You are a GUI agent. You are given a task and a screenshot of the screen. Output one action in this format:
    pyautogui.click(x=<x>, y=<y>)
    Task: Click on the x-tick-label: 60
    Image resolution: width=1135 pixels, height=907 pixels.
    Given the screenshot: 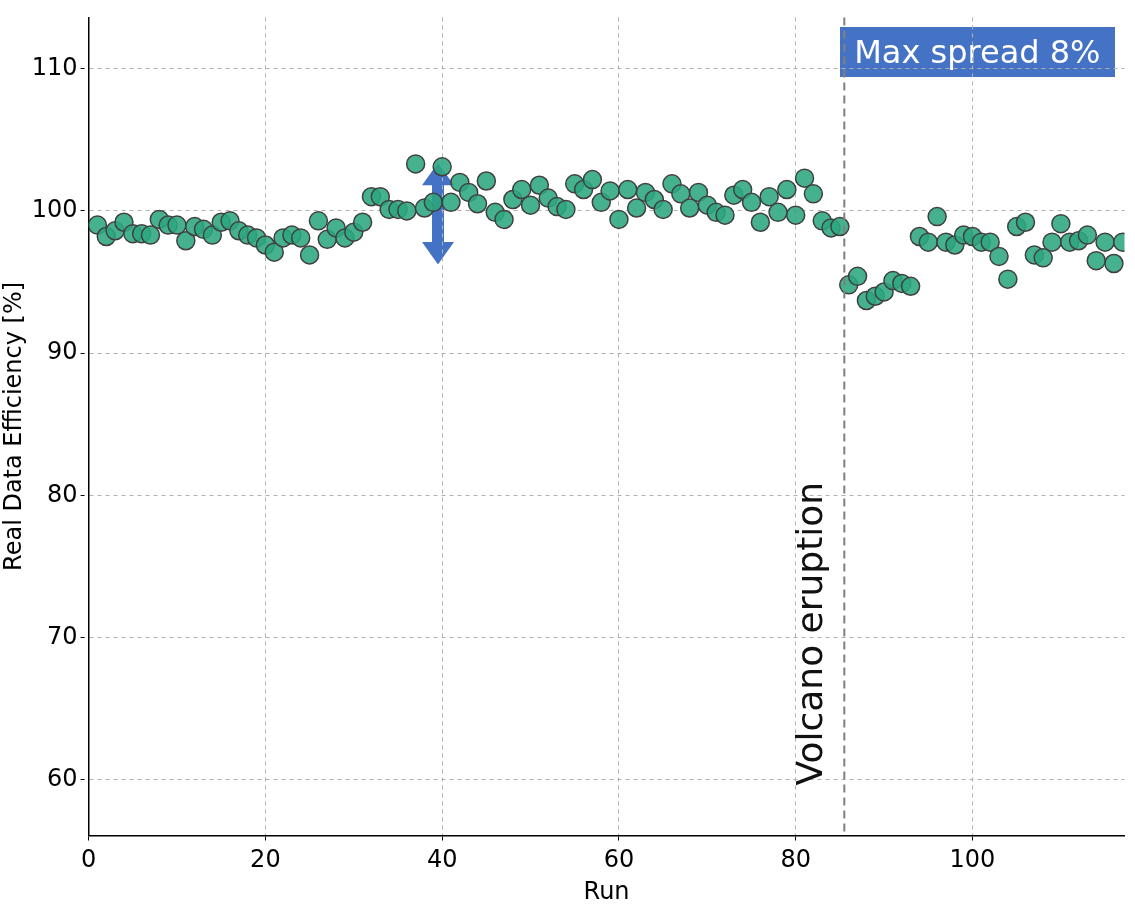 What is the action you would take?
    pyautogui.click(x=619, y=859)
    